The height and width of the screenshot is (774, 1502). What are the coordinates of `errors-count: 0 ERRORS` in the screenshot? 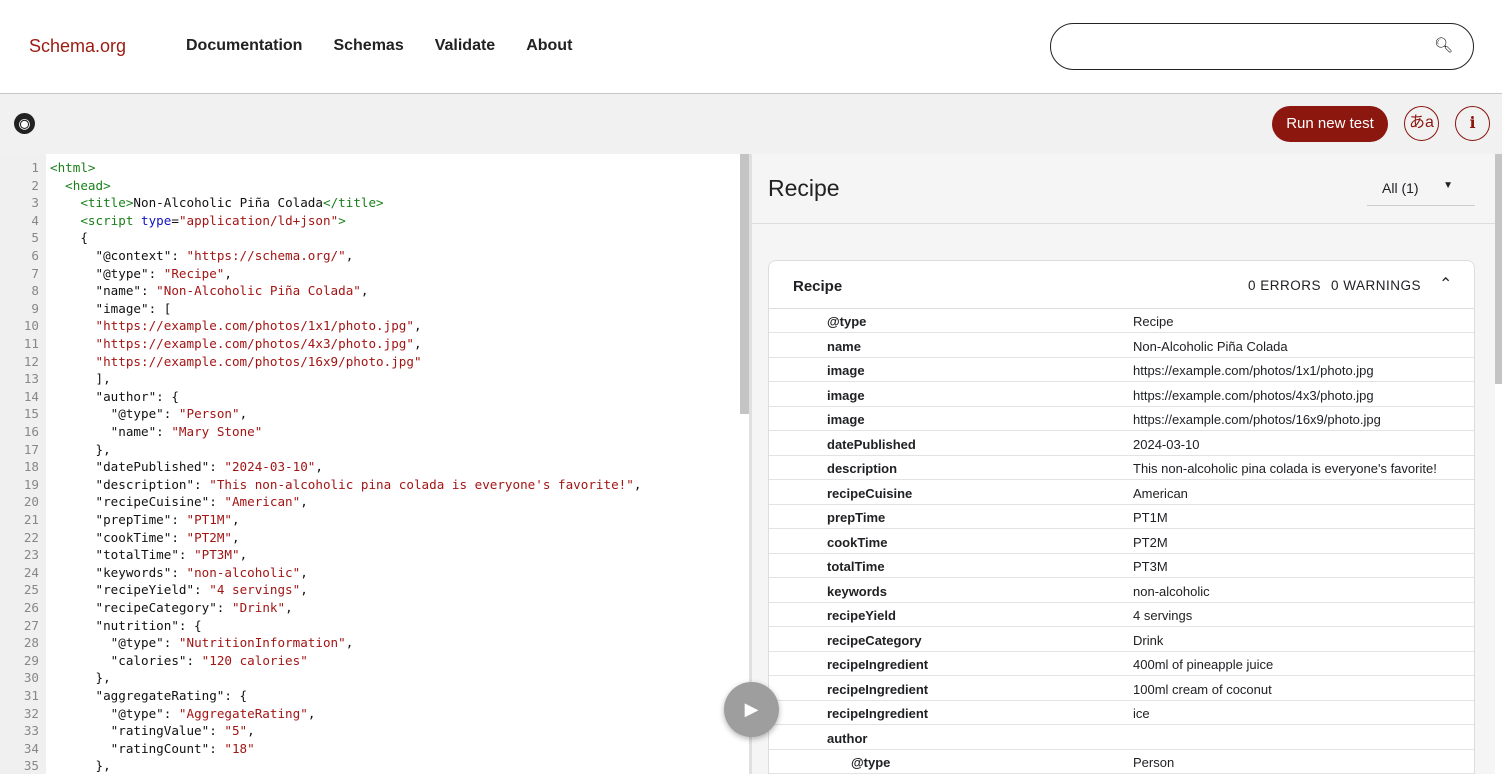 It's located at (1285, 285).